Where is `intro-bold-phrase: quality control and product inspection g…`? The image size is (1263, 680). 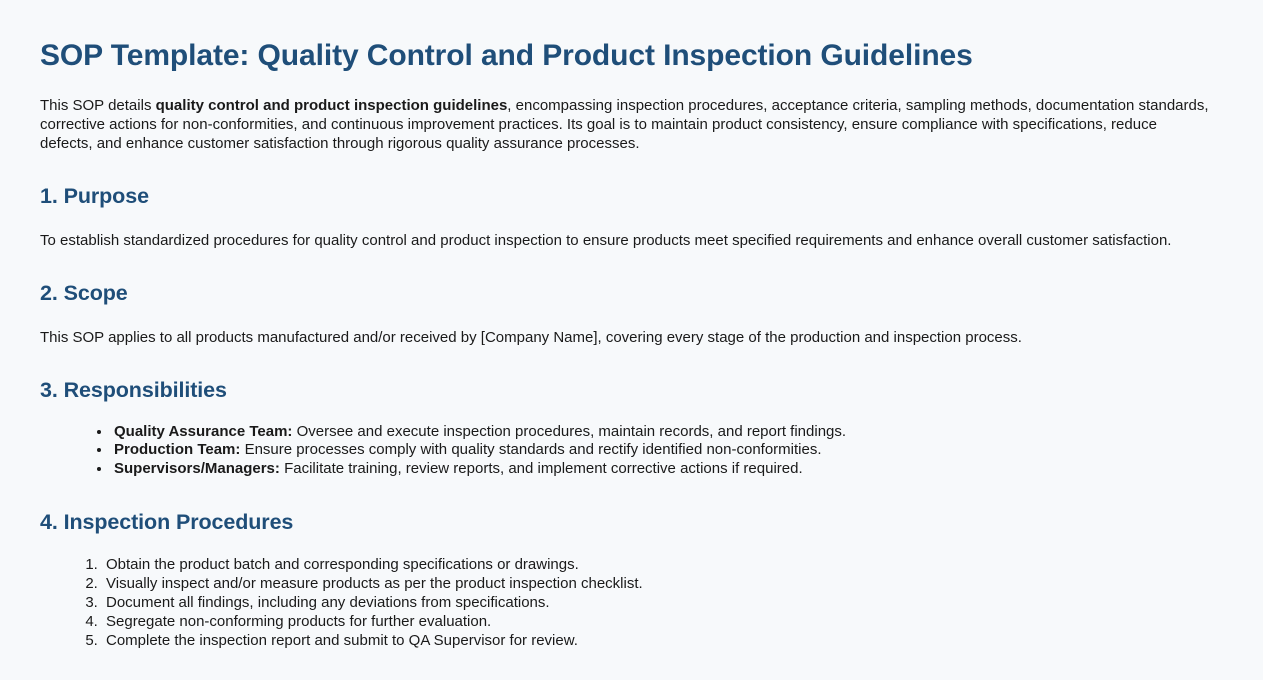
intro-bold-phrase: quality control and product inspection g… is located at coordinates (331, 105).